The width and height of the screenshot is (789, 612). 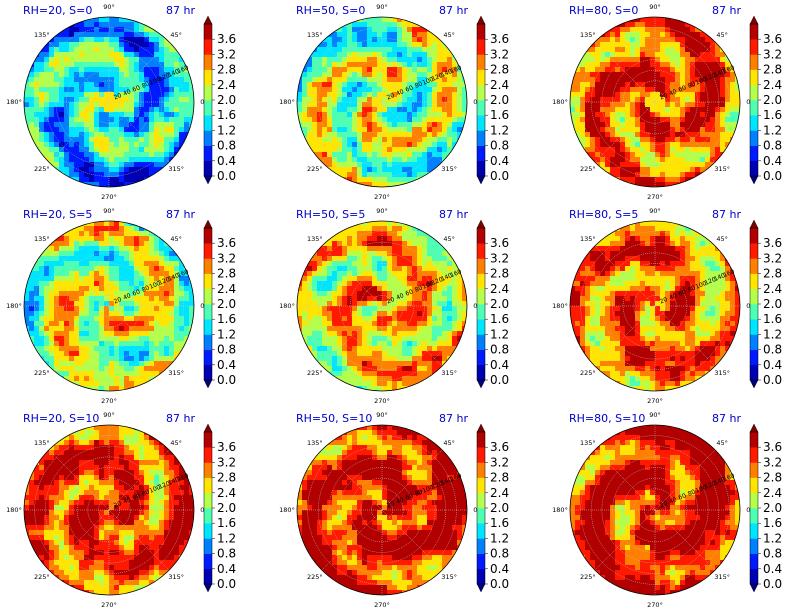 What do you see at coordinates (772, 584) in the screenshot?
I see `colorbar-tick-label: 0.0` at bounding box center [772, 584].